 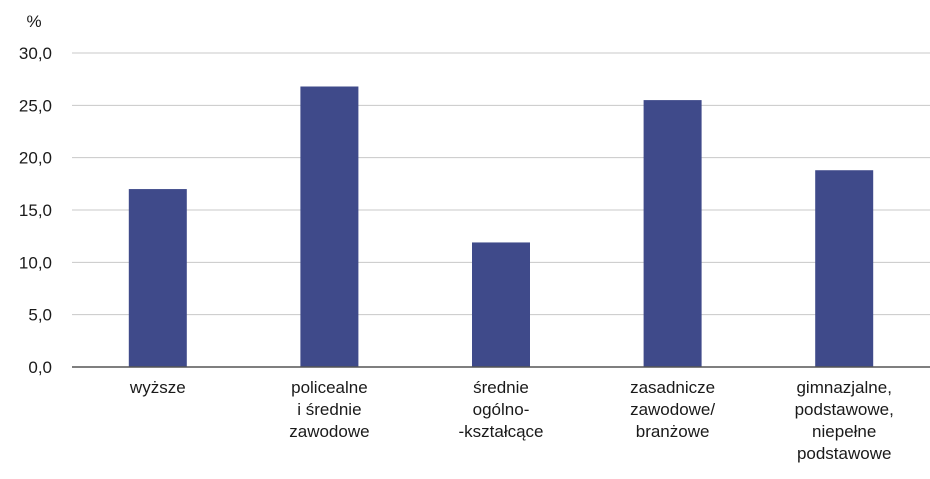 I want to click on y-tick-label: 15,0, so click(x=35, y=210).